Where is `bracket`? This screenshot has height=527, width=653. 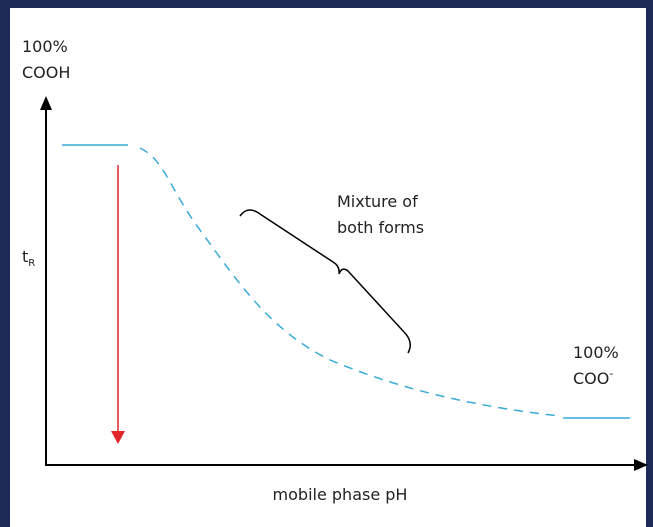 bracket is located at coordinates (325, 281).